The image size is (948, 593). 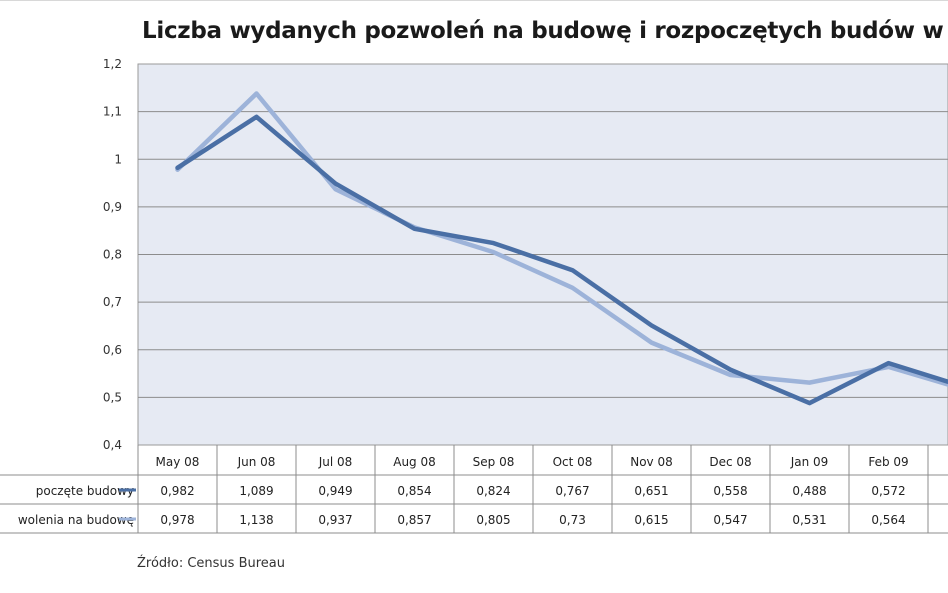 What do you see at coordinates (809, 462) in the screenshot?
I see `x-category-label: Jan 09` at bounding box center [809, 462].